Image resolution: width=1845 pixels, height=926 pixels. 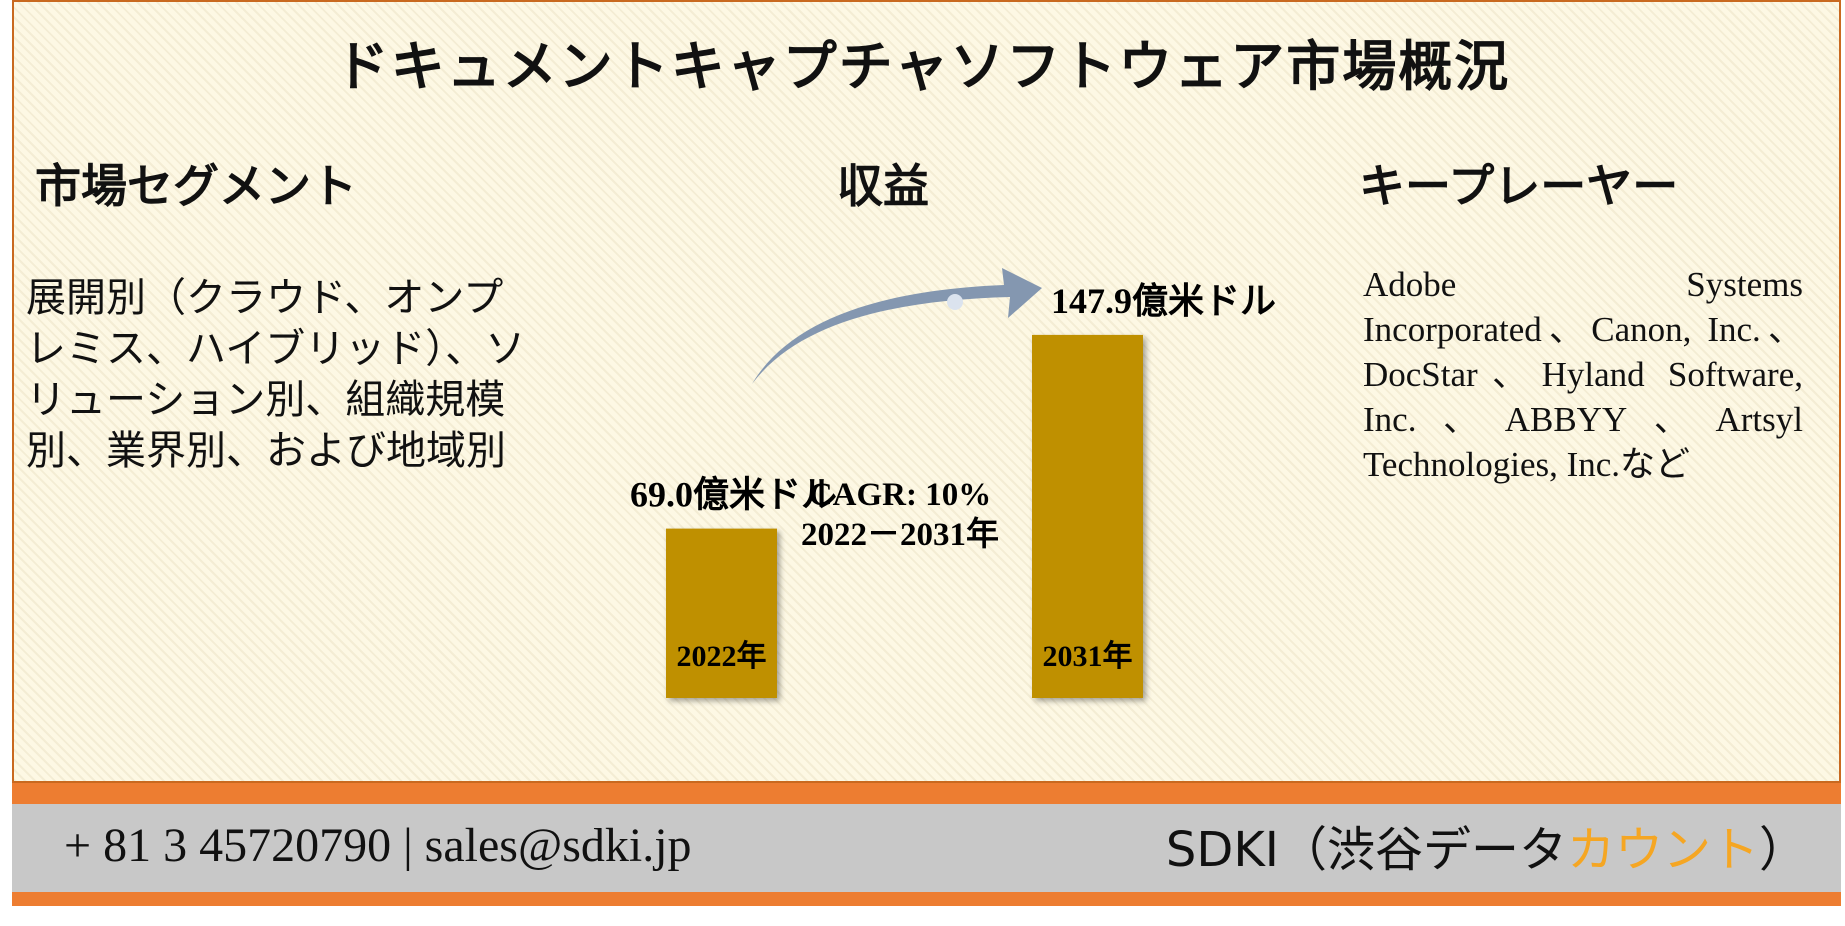 What do you see at coordinates (722, 656) in the screenshot?
I see `bar-category: 2022年` at bounding box center [722, 656].